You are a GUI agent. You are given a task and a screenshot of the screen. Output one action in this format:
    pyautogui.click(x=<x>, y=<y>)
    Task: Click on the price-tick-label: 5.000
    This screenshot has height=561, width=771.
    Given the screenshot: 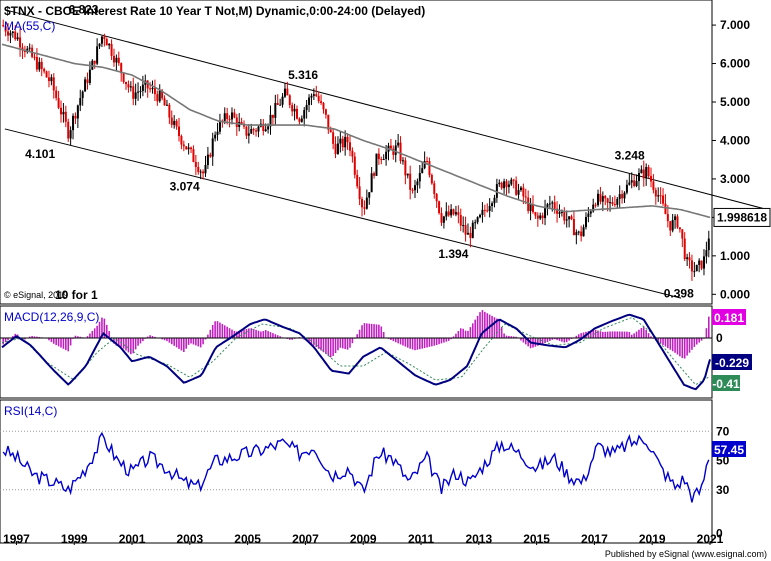 What is the action you would take?
    pyautogui.click(x=735, y=102)
    